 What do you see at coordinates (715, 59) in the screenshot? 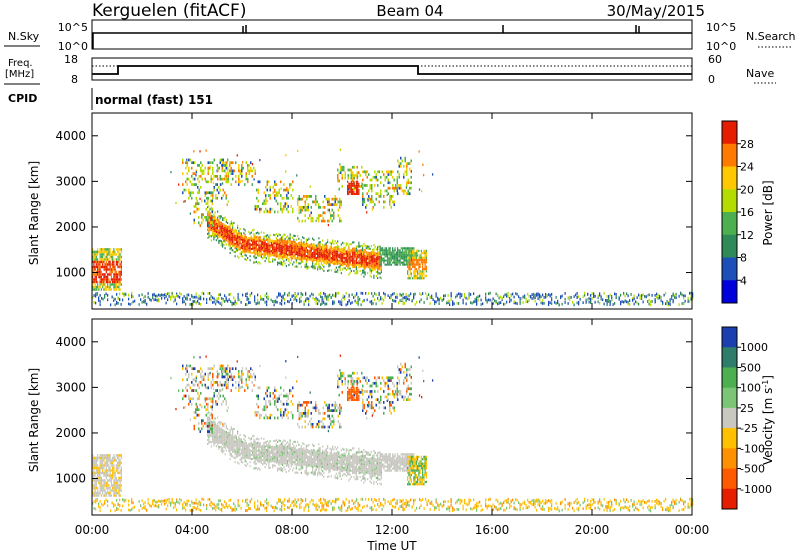
I see `nave-tick-high: 60` at bounding box center [715, 59].